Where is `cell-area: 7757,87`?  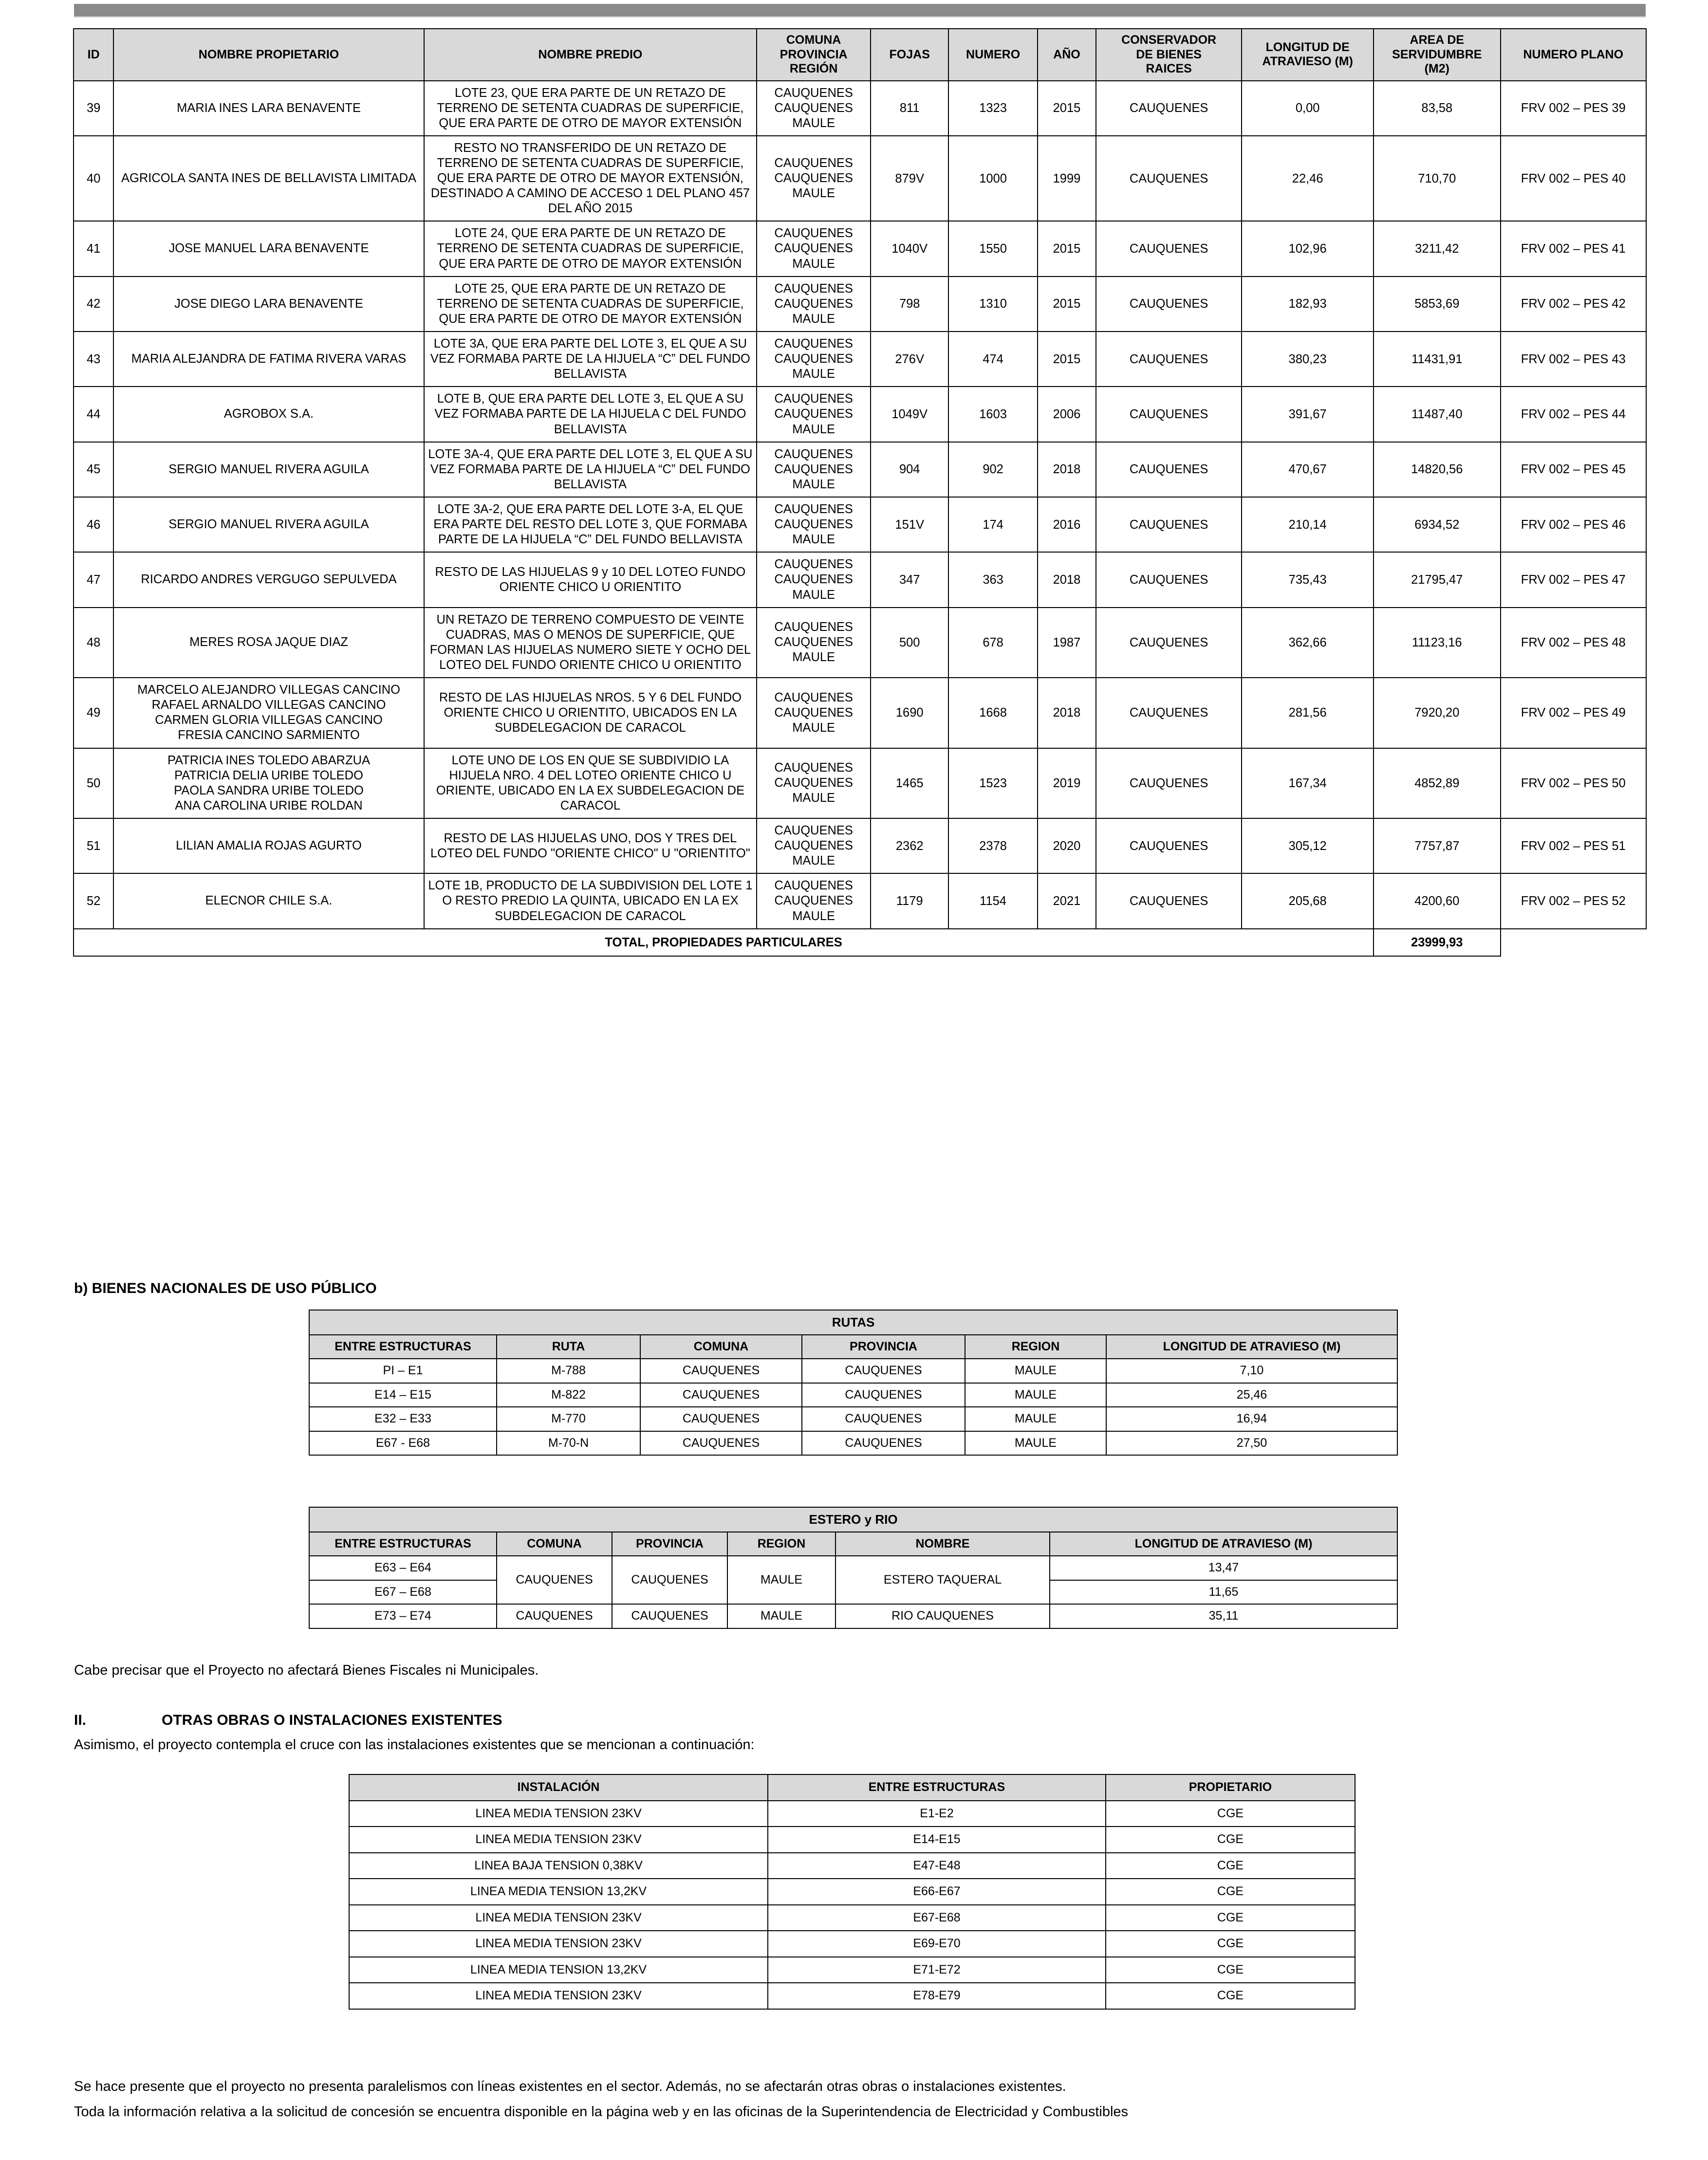 cell-area: 7757,87 is located at coordinates (1437, 845).